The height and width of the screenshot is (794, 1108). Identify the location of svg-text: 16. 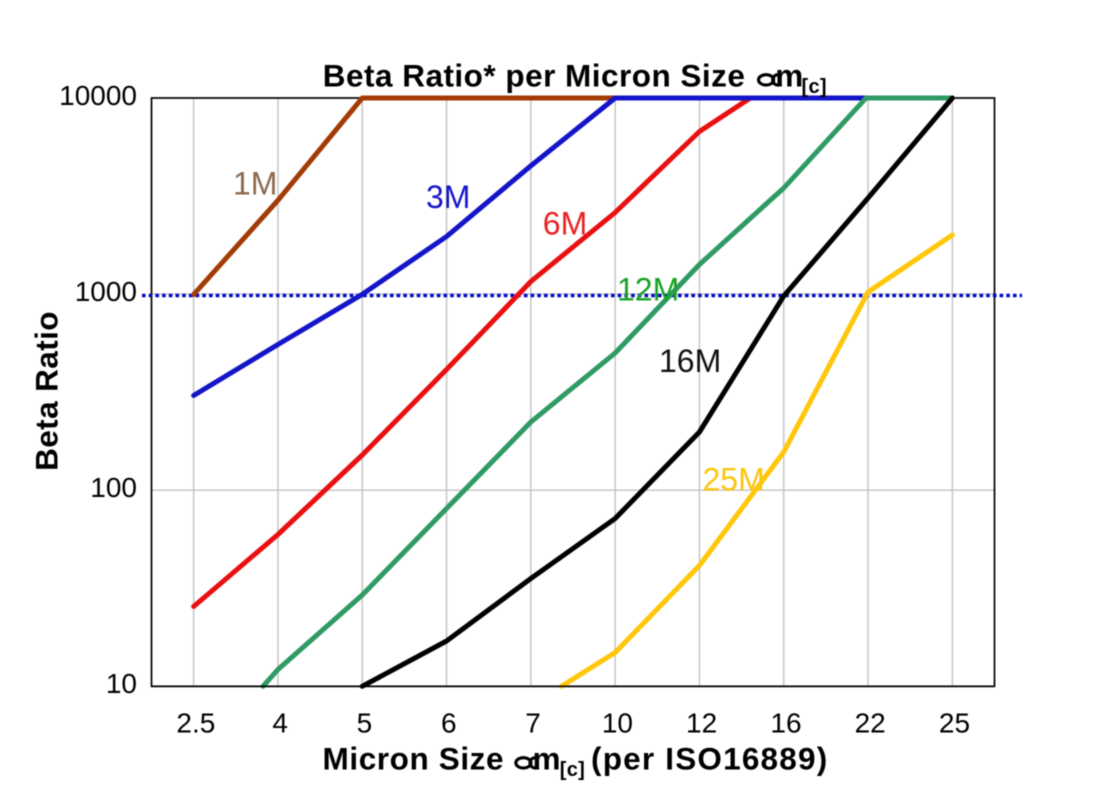
(785, 722).